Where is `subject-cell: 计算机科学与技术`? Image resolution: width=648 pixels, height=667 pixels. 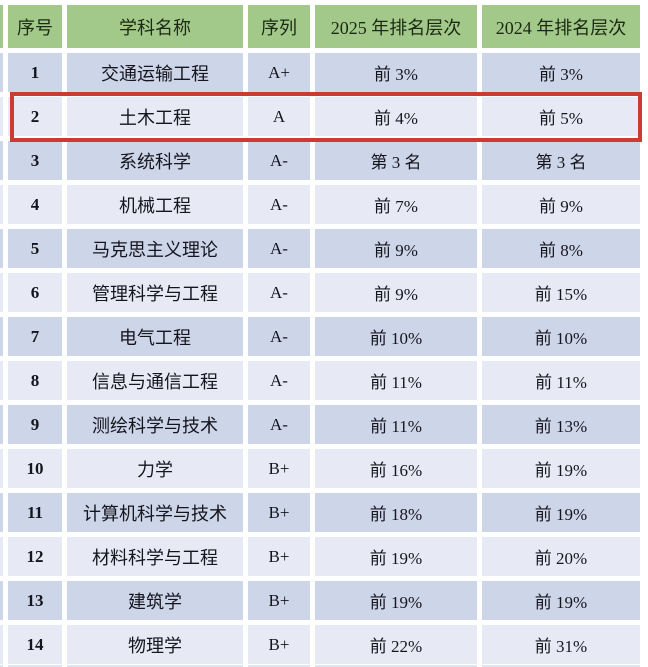
subject-cell: 计算机科学与技术 is located at coordinates (155, 512).